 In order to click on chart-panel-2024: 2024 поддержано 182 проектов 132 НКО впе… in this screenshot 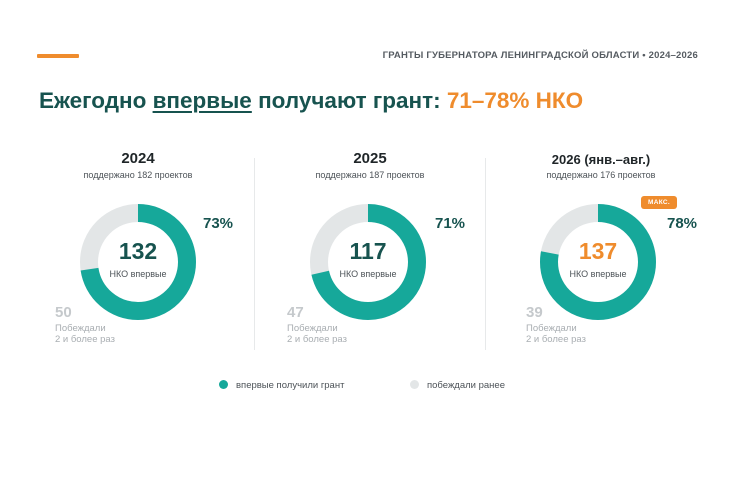, I will do `click(138, 255)`.